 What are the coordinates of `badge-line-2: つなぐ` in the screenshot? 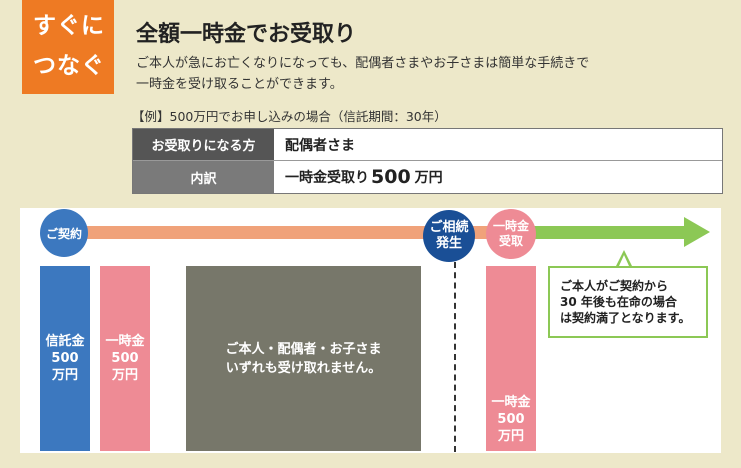 It's located at (69, 66).